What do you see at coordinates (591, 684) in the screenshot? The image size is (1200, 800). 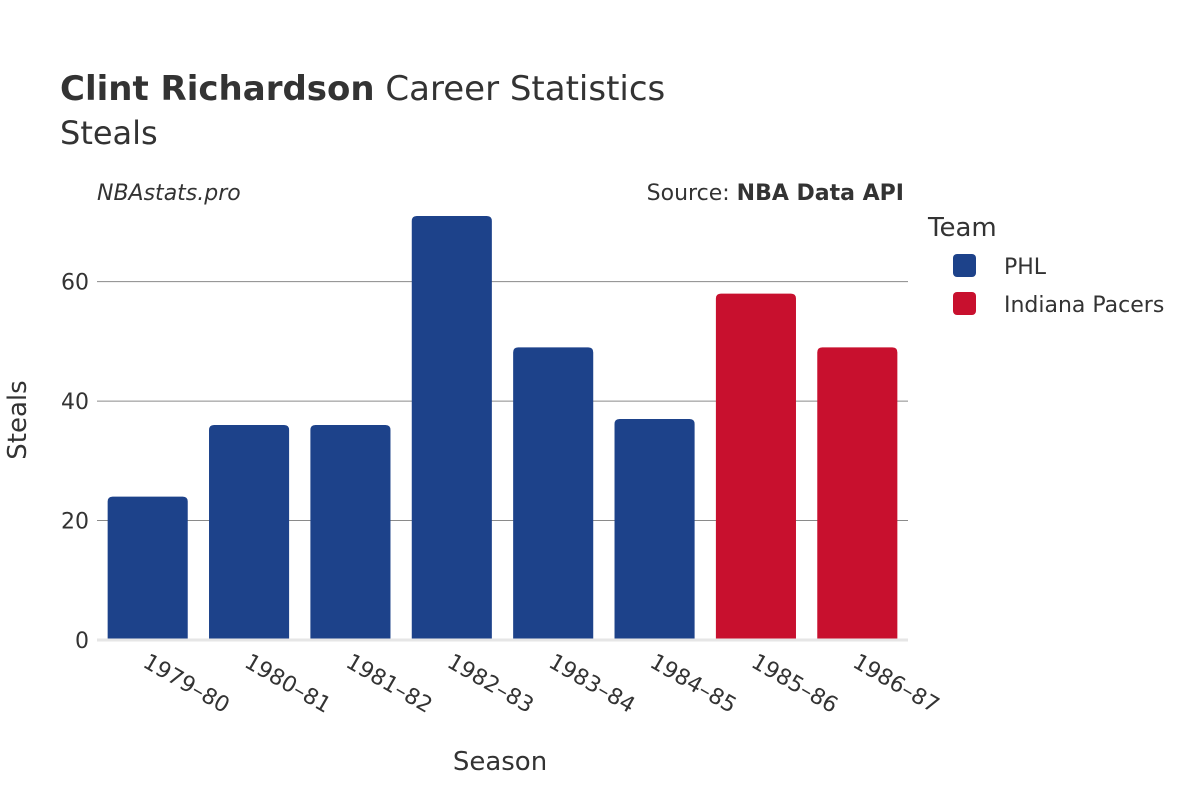 I see `x-tick-1983–84: 1983–84` at bounding box center [591, 684].